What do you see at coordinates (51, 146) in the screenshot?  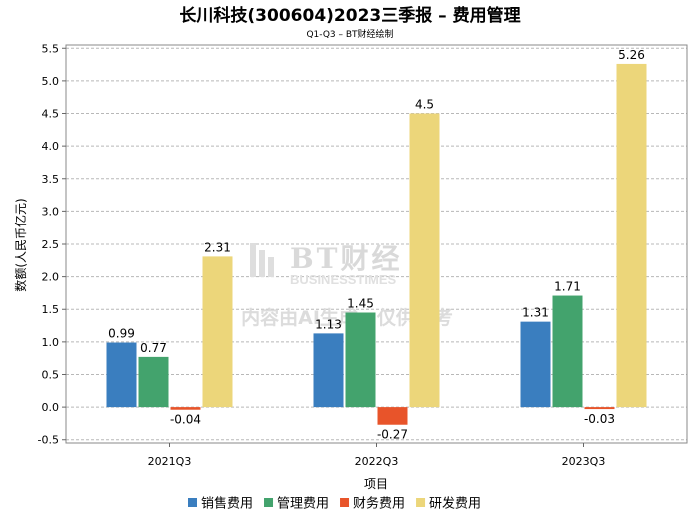 I see `y-tick-label: 4.0` at bounding box center [51, 146].